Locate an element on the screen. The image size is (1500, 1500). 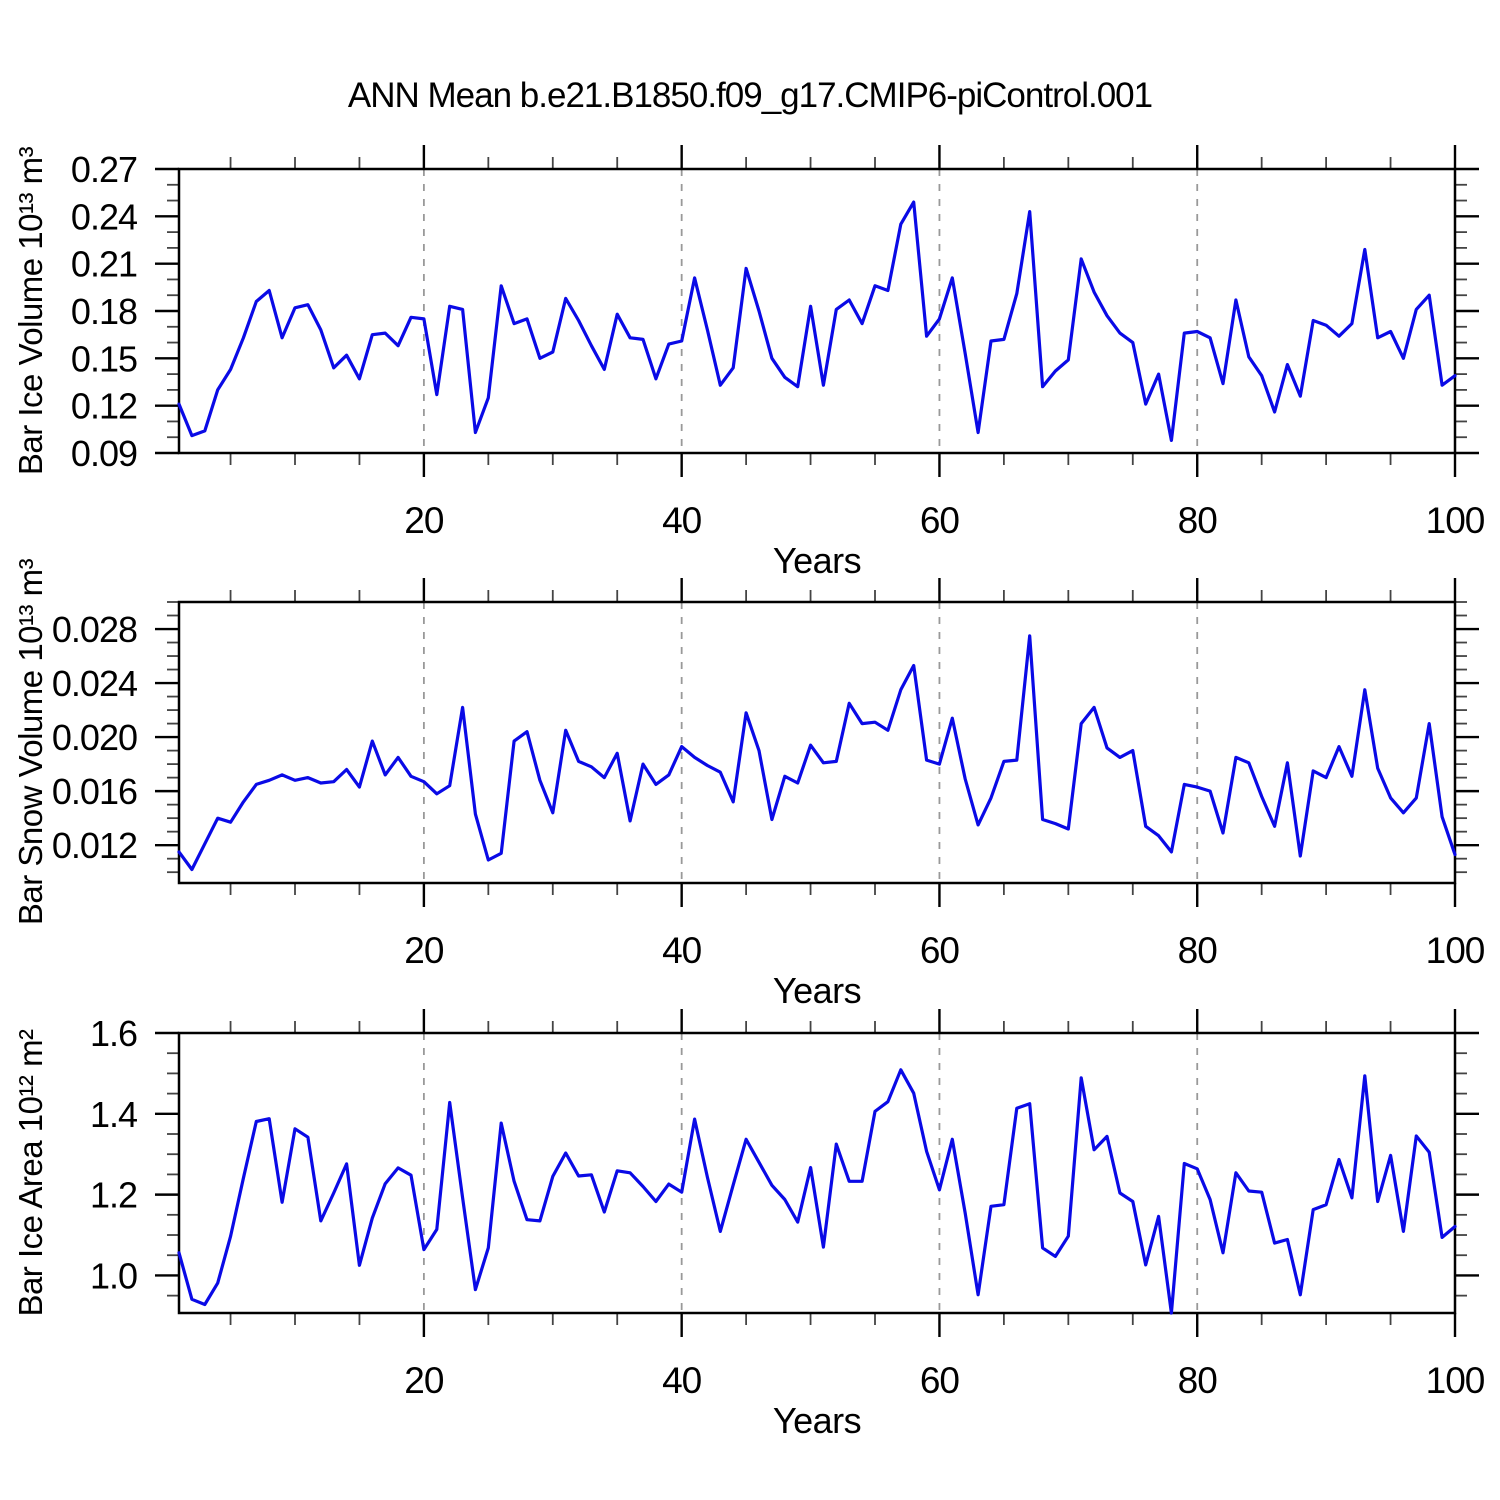
y-tick-label: 0.012 is located at coordinates (94, 845).